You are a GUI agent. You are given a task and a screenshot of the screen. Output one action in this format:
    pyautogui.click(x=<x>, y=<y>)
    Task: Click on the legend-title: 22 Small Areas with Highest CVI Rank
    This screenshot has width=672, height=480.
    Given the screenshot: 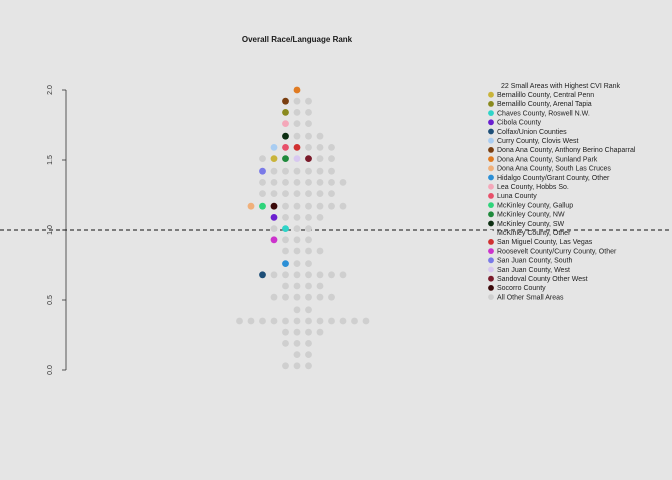 What is the action you would take?
    pyautogui.click(x=561, y=86)
    